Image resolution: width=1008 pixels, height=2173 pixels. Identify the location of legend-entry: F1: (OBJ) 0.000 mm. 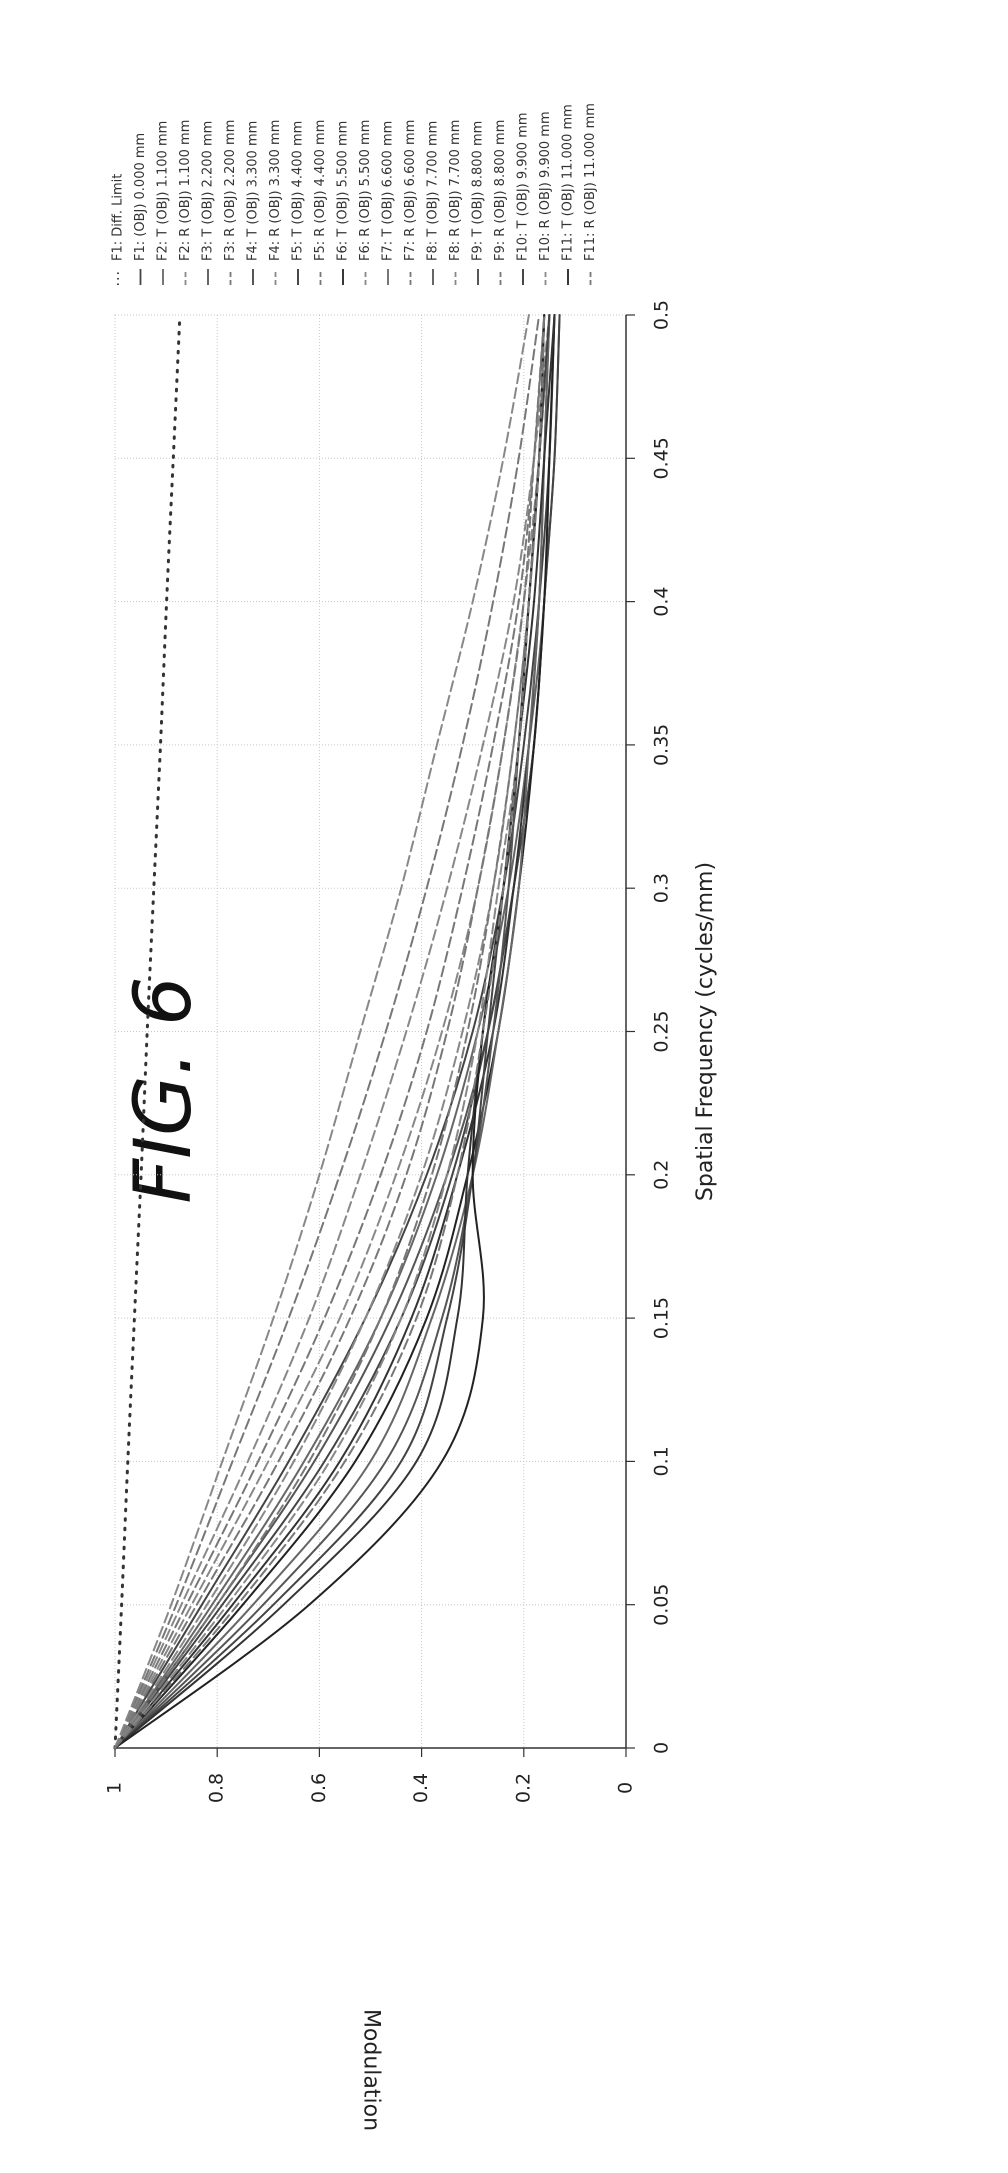
(140, 197).